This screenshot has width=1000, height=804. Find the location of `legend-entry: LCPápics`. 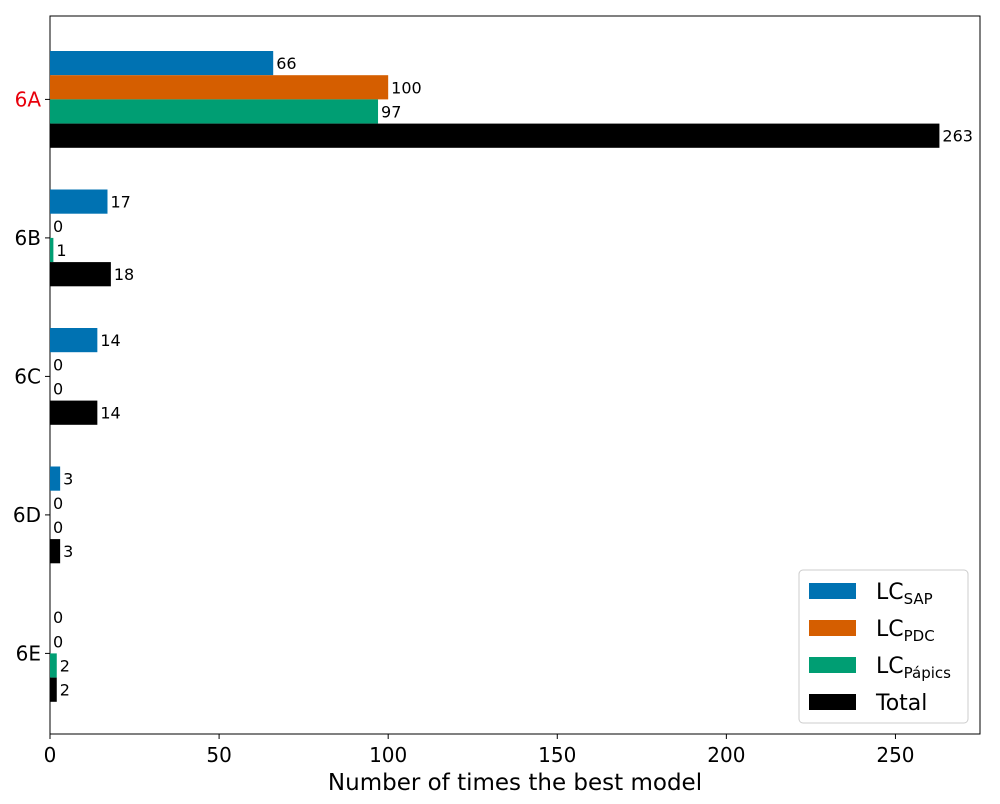

legend-entry: LCPápics is located at coordinates (913, 668).